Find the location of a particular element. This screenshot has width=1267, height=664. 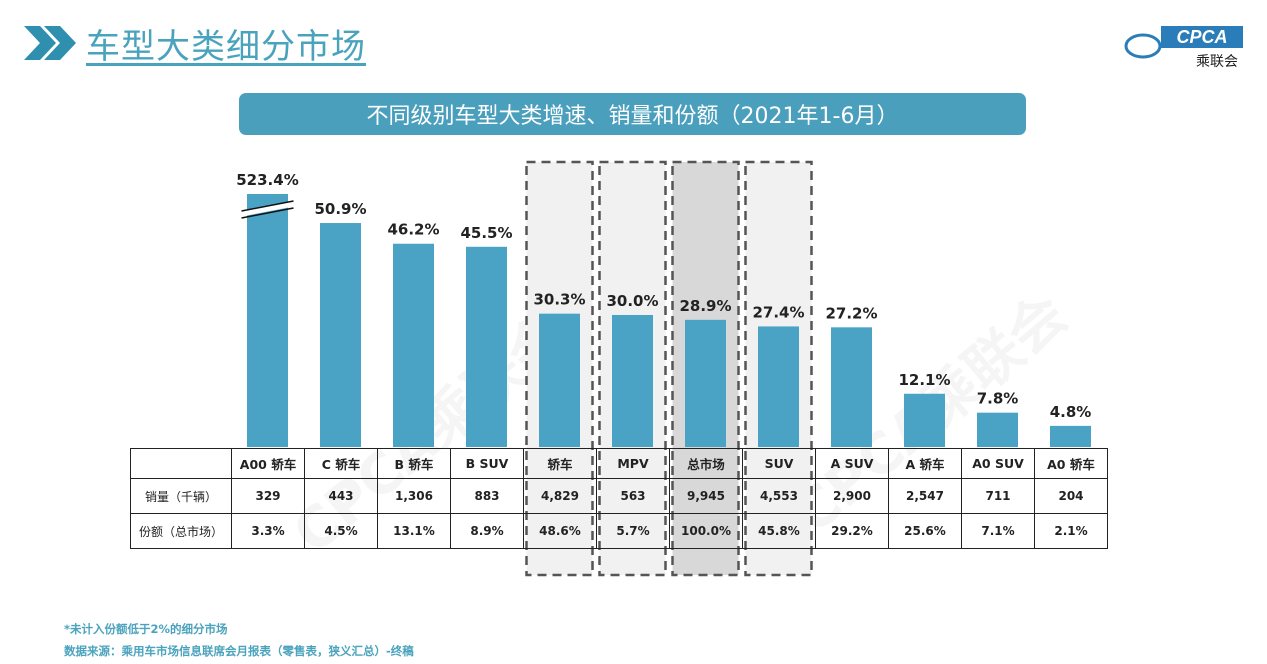

sales-cell: 204 is located at coordinates (1071, 496).